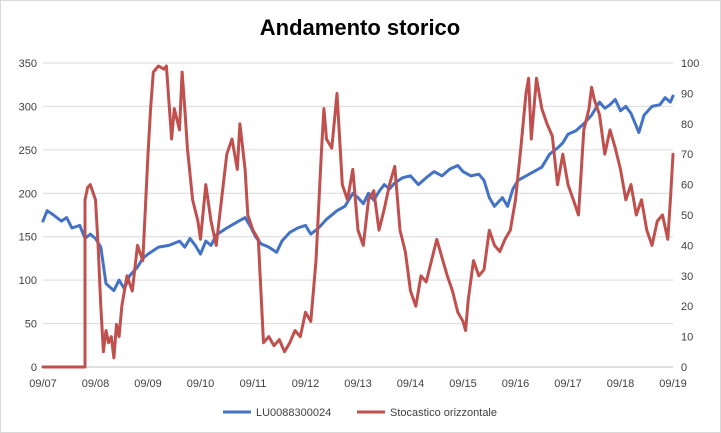  Describe the element at coordinates (687, 125) in the screenshot. I see `right-y-tick-label: 80` at that location.